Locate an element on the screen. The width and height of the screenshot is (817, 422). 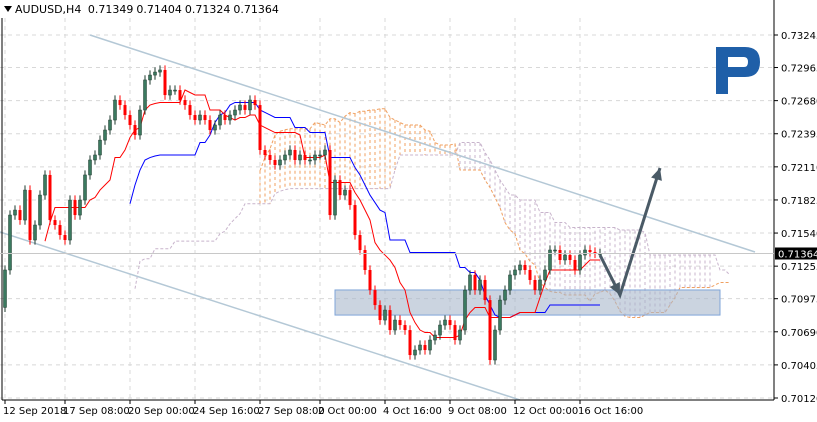
y-tick-label: 0.71255 is located at coordinates (799, 267).